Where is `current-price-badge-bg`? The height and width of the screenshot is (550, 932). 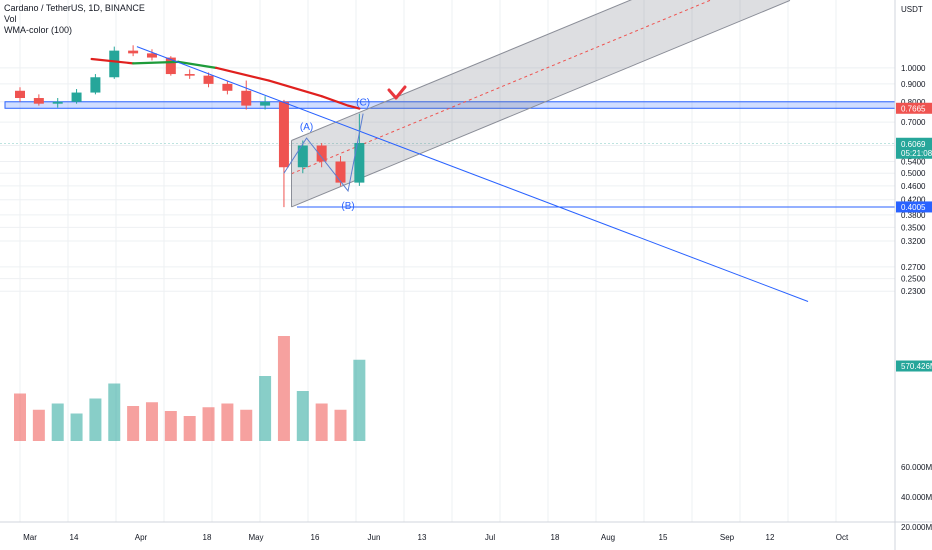 current-price-badge-bg is located at coordinates (914, 148).